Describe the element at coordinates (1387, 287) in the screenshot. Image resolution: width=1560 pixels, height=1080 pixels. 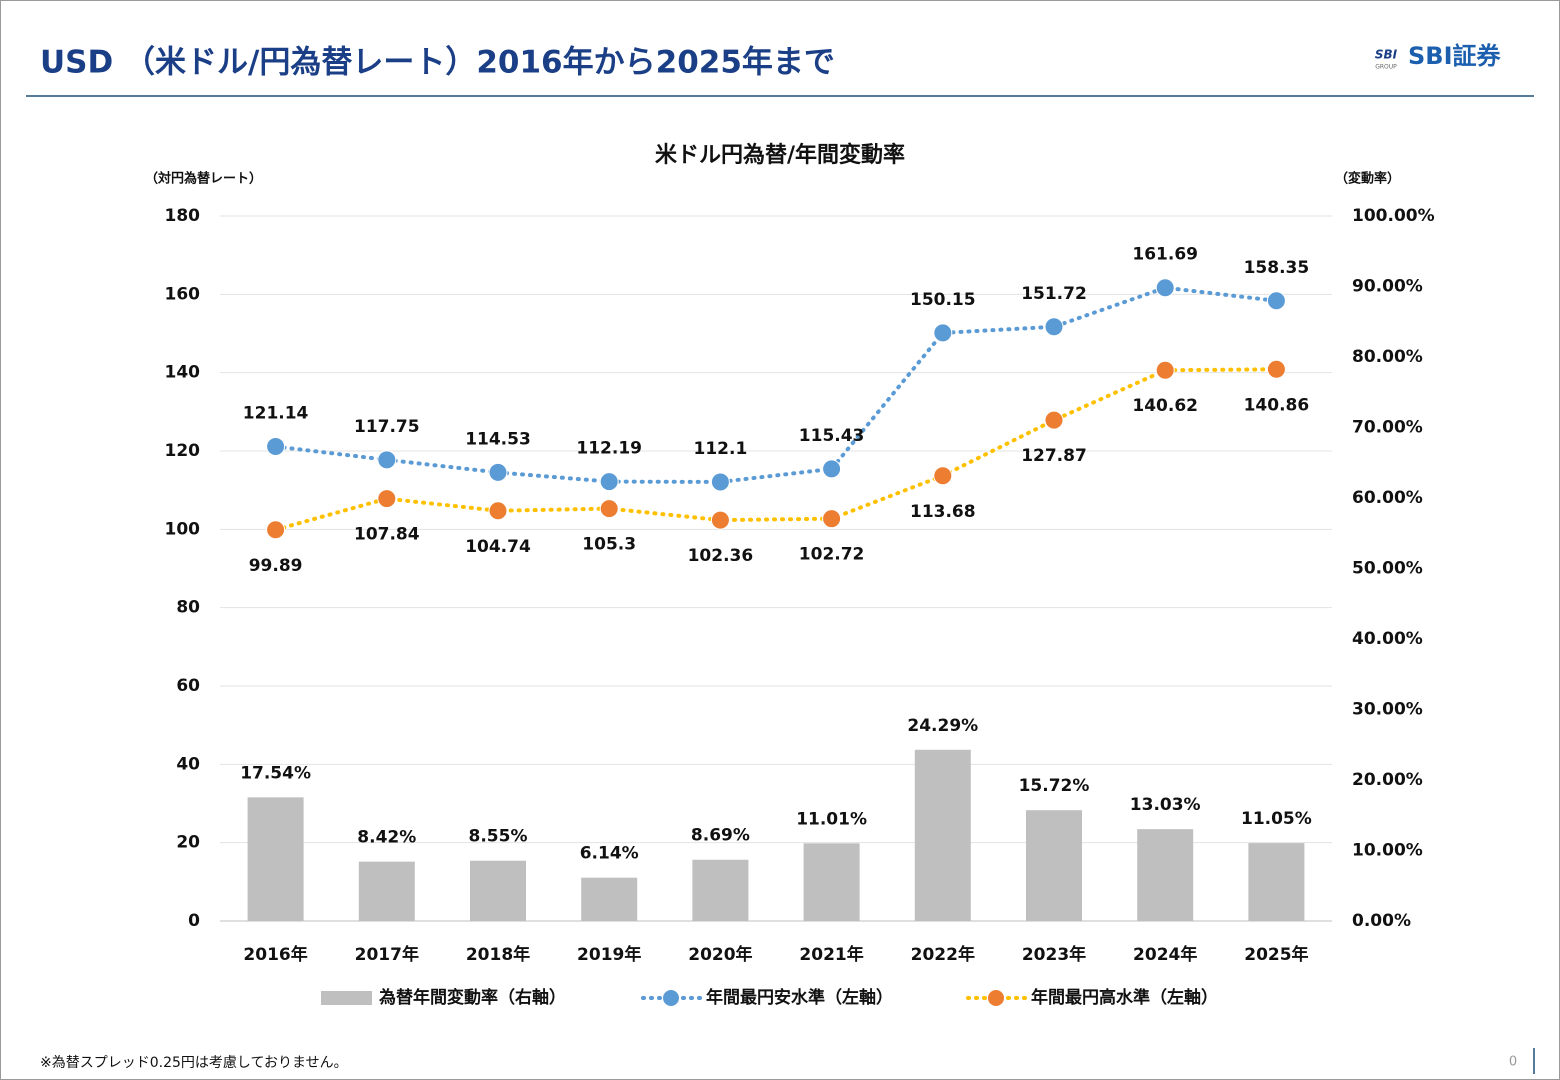
I see `y2-tick-label: 90.00%` at that location.